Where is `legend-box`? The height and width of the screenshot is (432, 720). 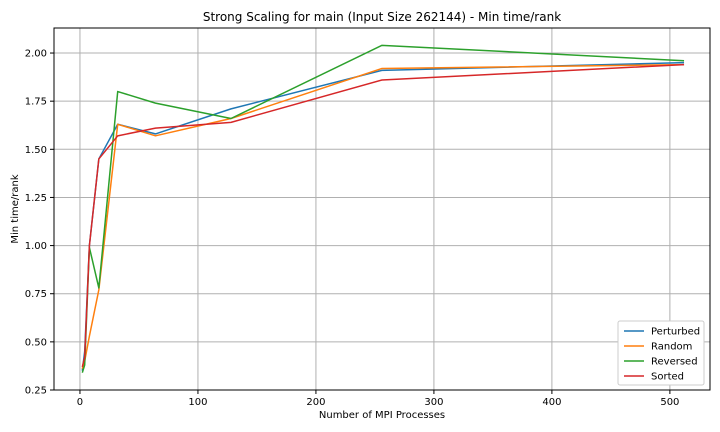
legend-box is located at coordinates (661, 353).